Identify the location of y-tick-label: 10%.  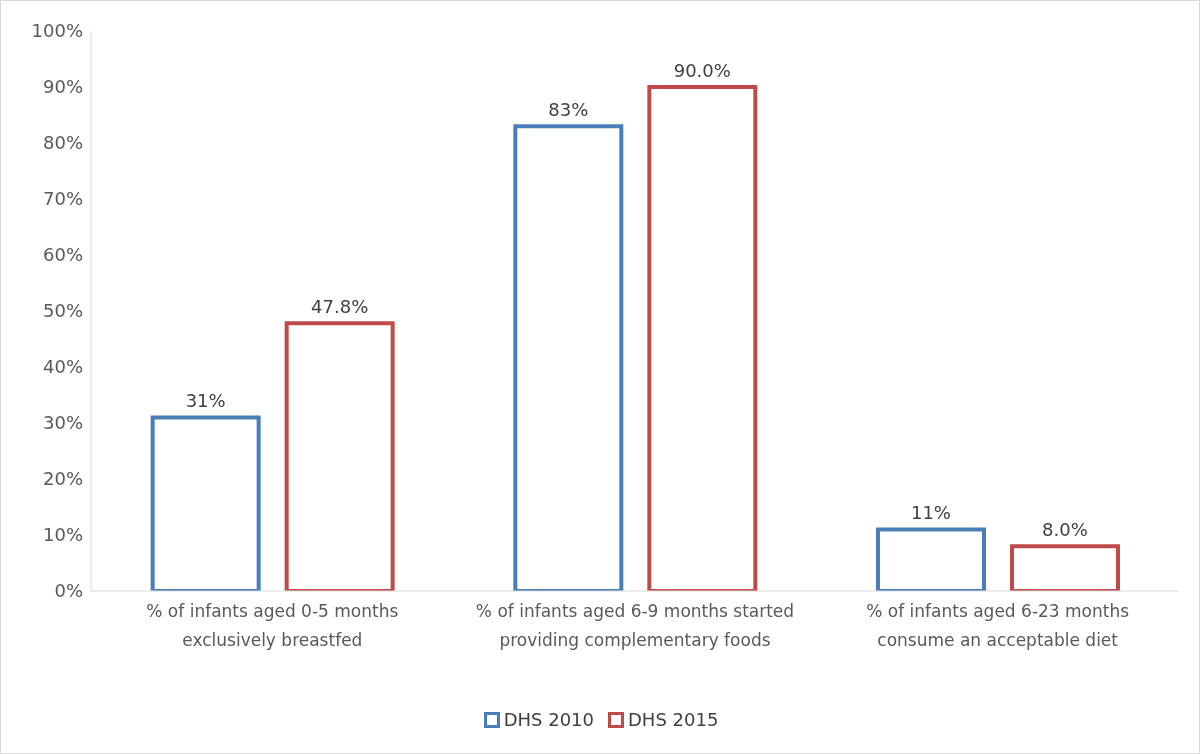
(62, 535).